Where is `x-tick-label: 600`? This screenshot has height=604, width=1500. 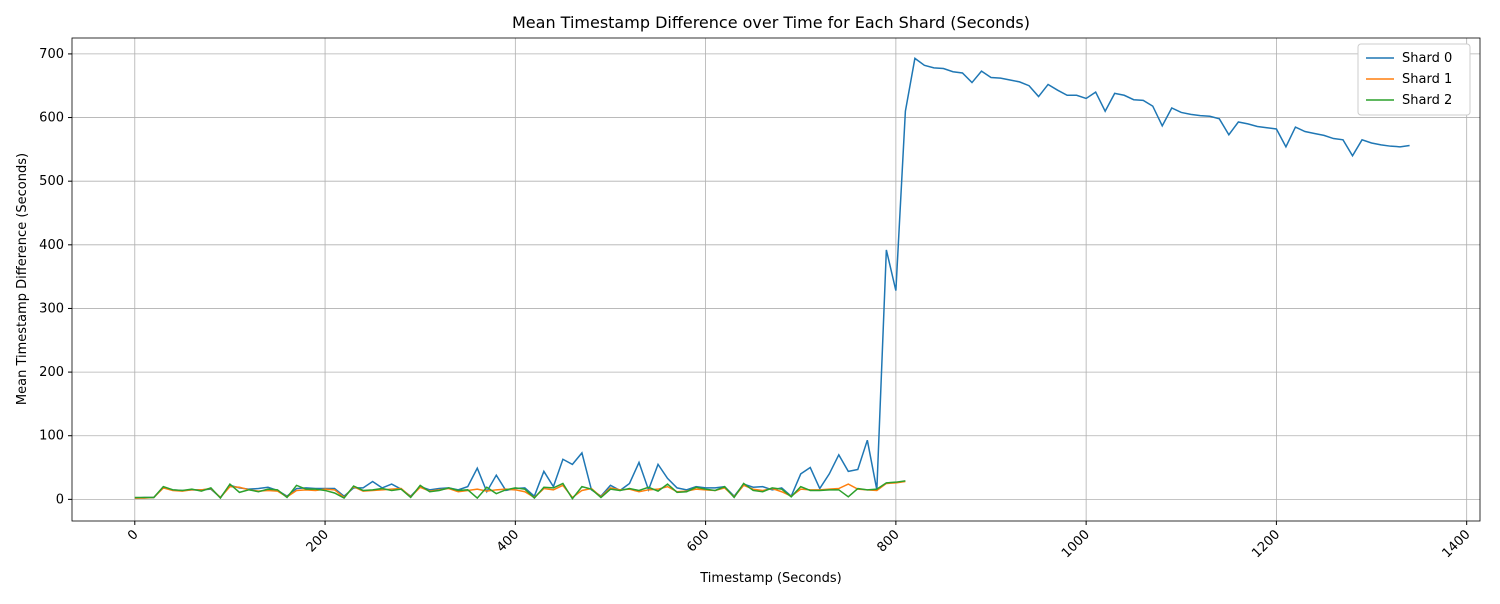 x-tick-label: 600 is located at coordinates (698, 541).